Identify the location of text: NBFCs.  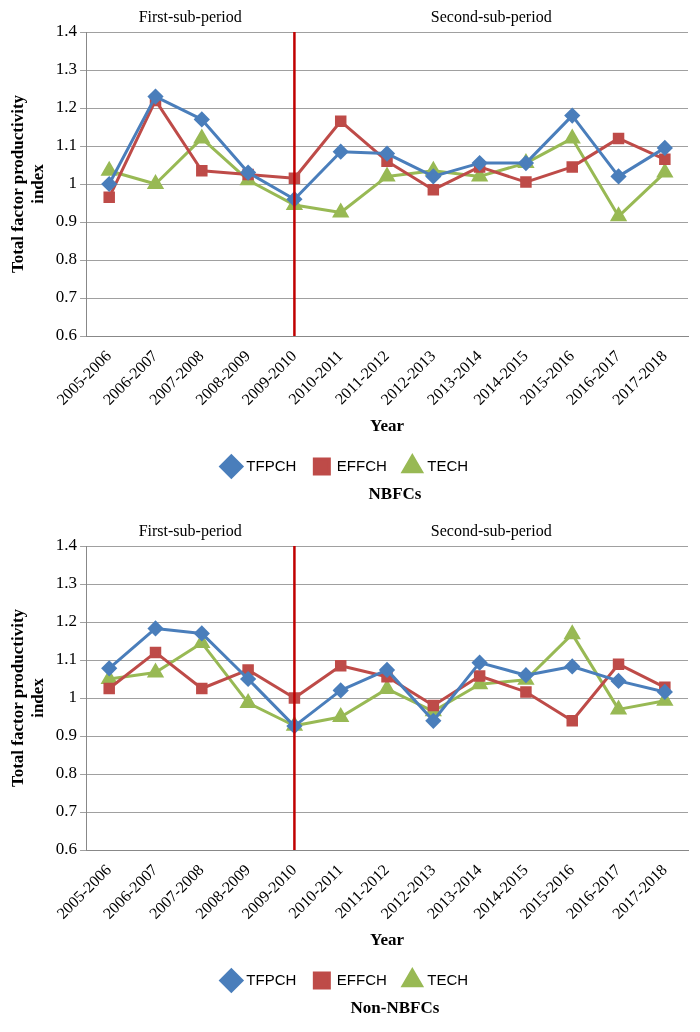
(395, 494).